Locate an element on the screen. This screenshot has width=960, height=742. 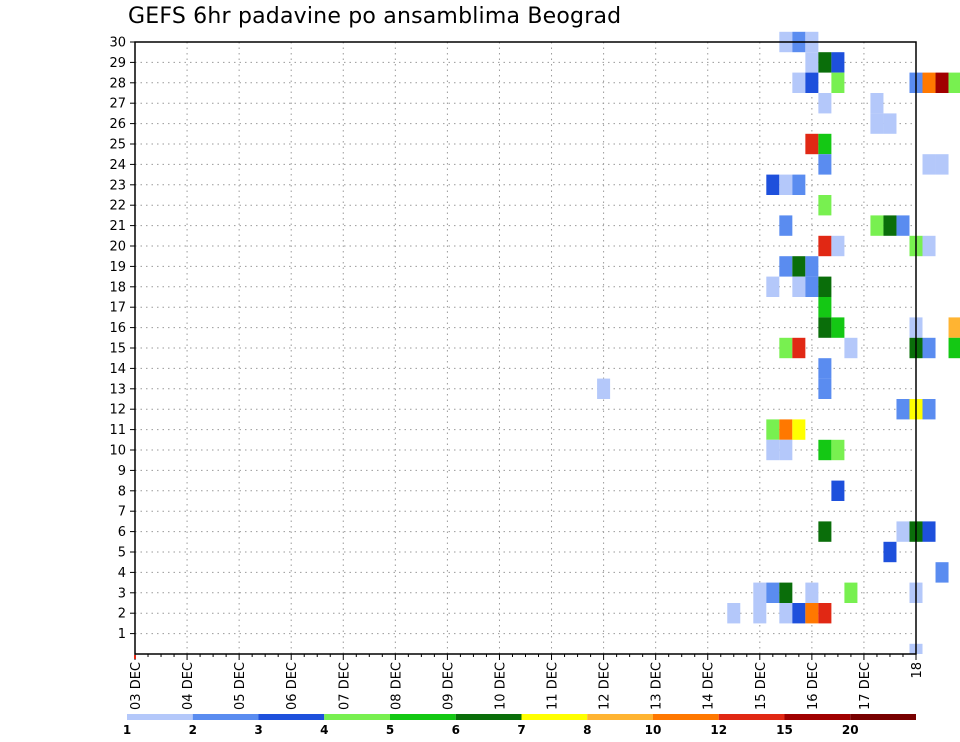
y-tick-label: 30 is located at coordinates (117, 43).